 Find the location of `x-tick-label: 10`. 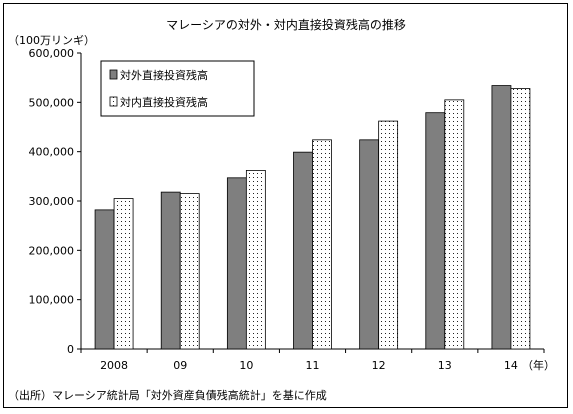

x-tick-label: 10 is located at coordinates (246, 365).